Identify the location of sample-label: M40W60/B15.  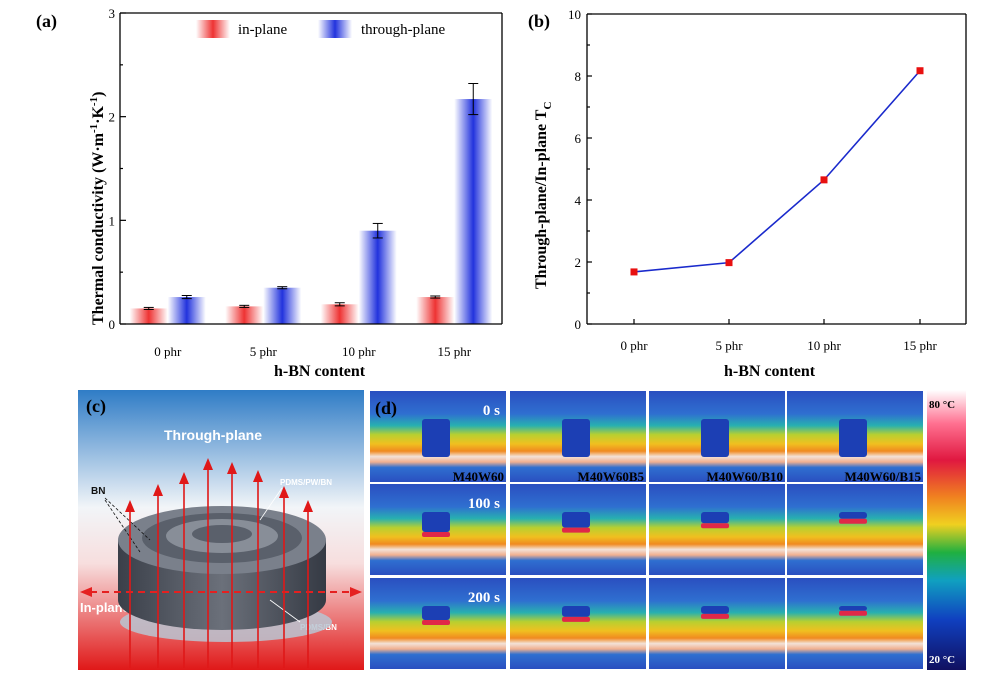
(882, 476).